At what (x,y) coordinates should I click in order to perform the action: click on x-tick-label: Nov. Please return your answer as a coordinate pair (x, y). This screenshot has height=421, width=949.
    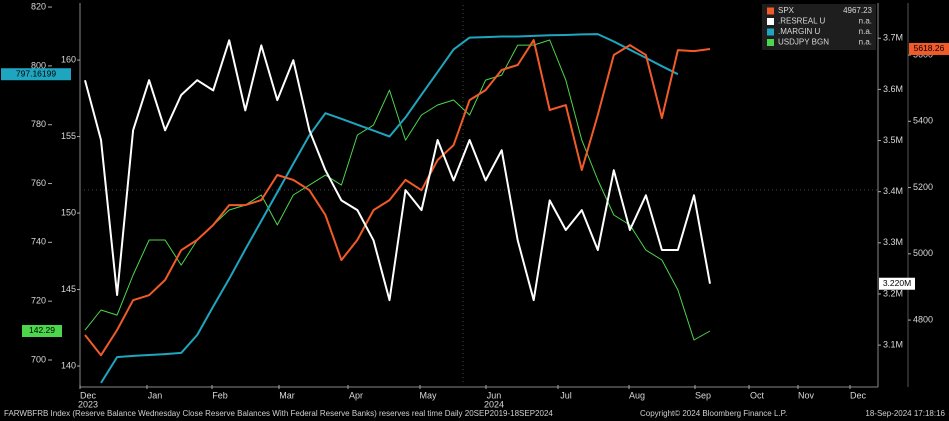
    Looking at the image, I should click on (806, 395).